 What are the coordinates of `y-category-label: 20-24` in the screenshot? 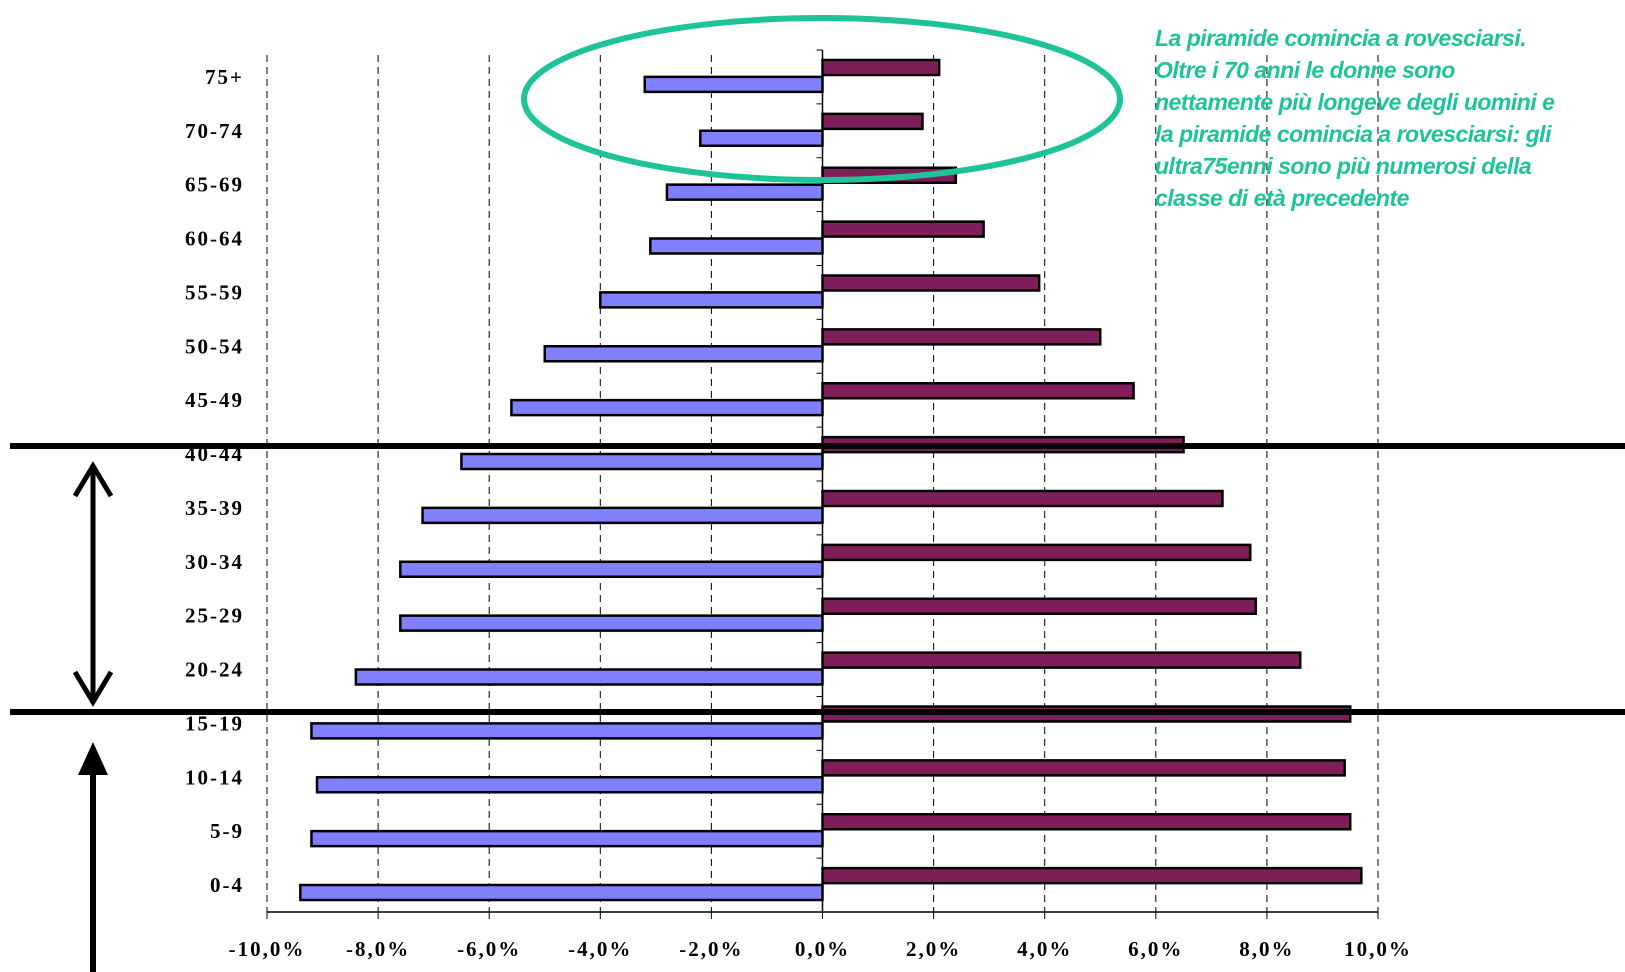 It's located at (214, 670).